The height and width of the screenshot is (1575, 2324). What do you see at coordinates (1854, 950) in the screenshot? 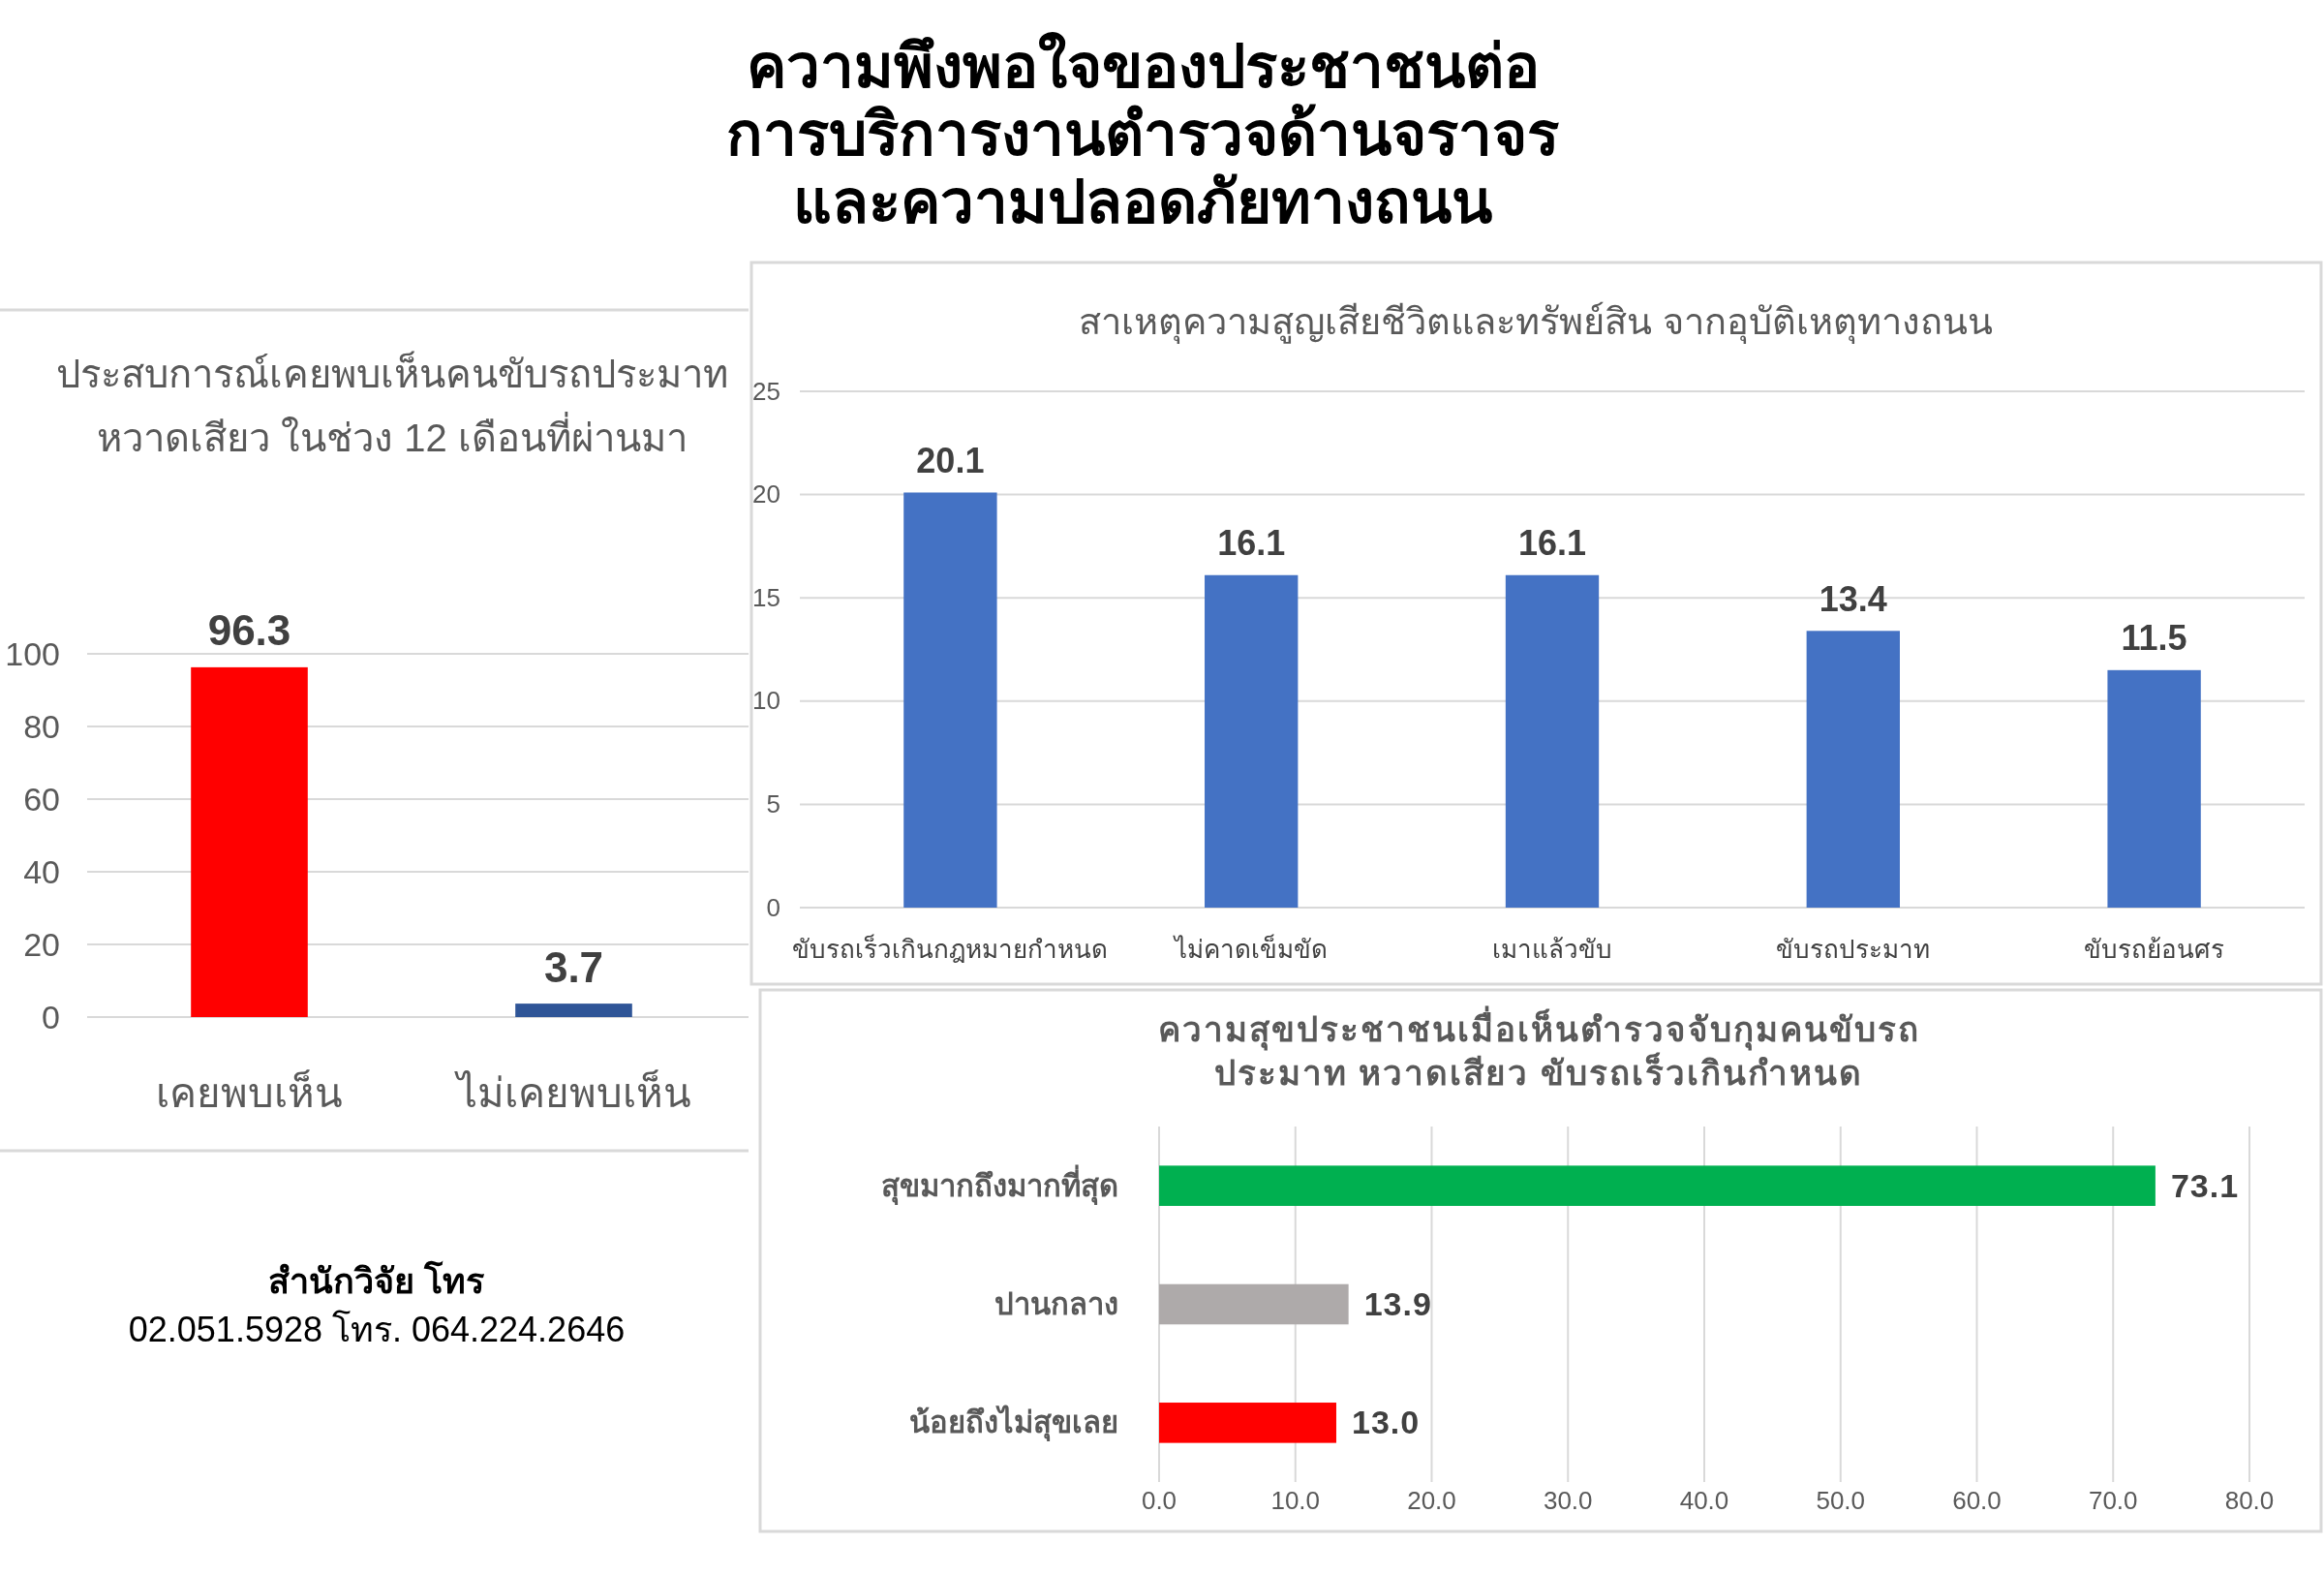
I see `category-label: ขับรถประมาท` at bounding box center [1854, 950].